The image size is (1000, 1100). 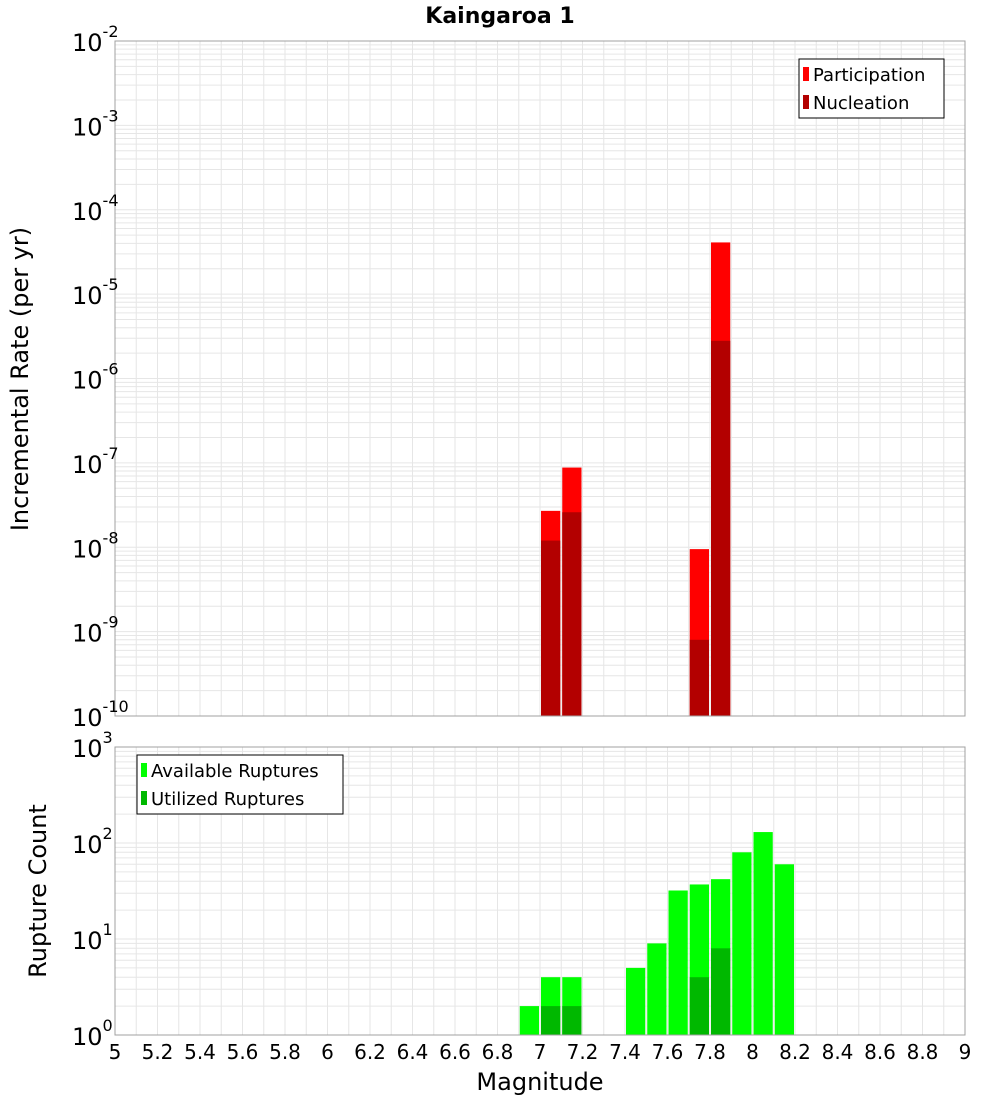 What do you see at coordinates (227, 799) in the screenshot?
I see `count-legend-label: Utilized Ruptures` at bounding box center [227, 799].